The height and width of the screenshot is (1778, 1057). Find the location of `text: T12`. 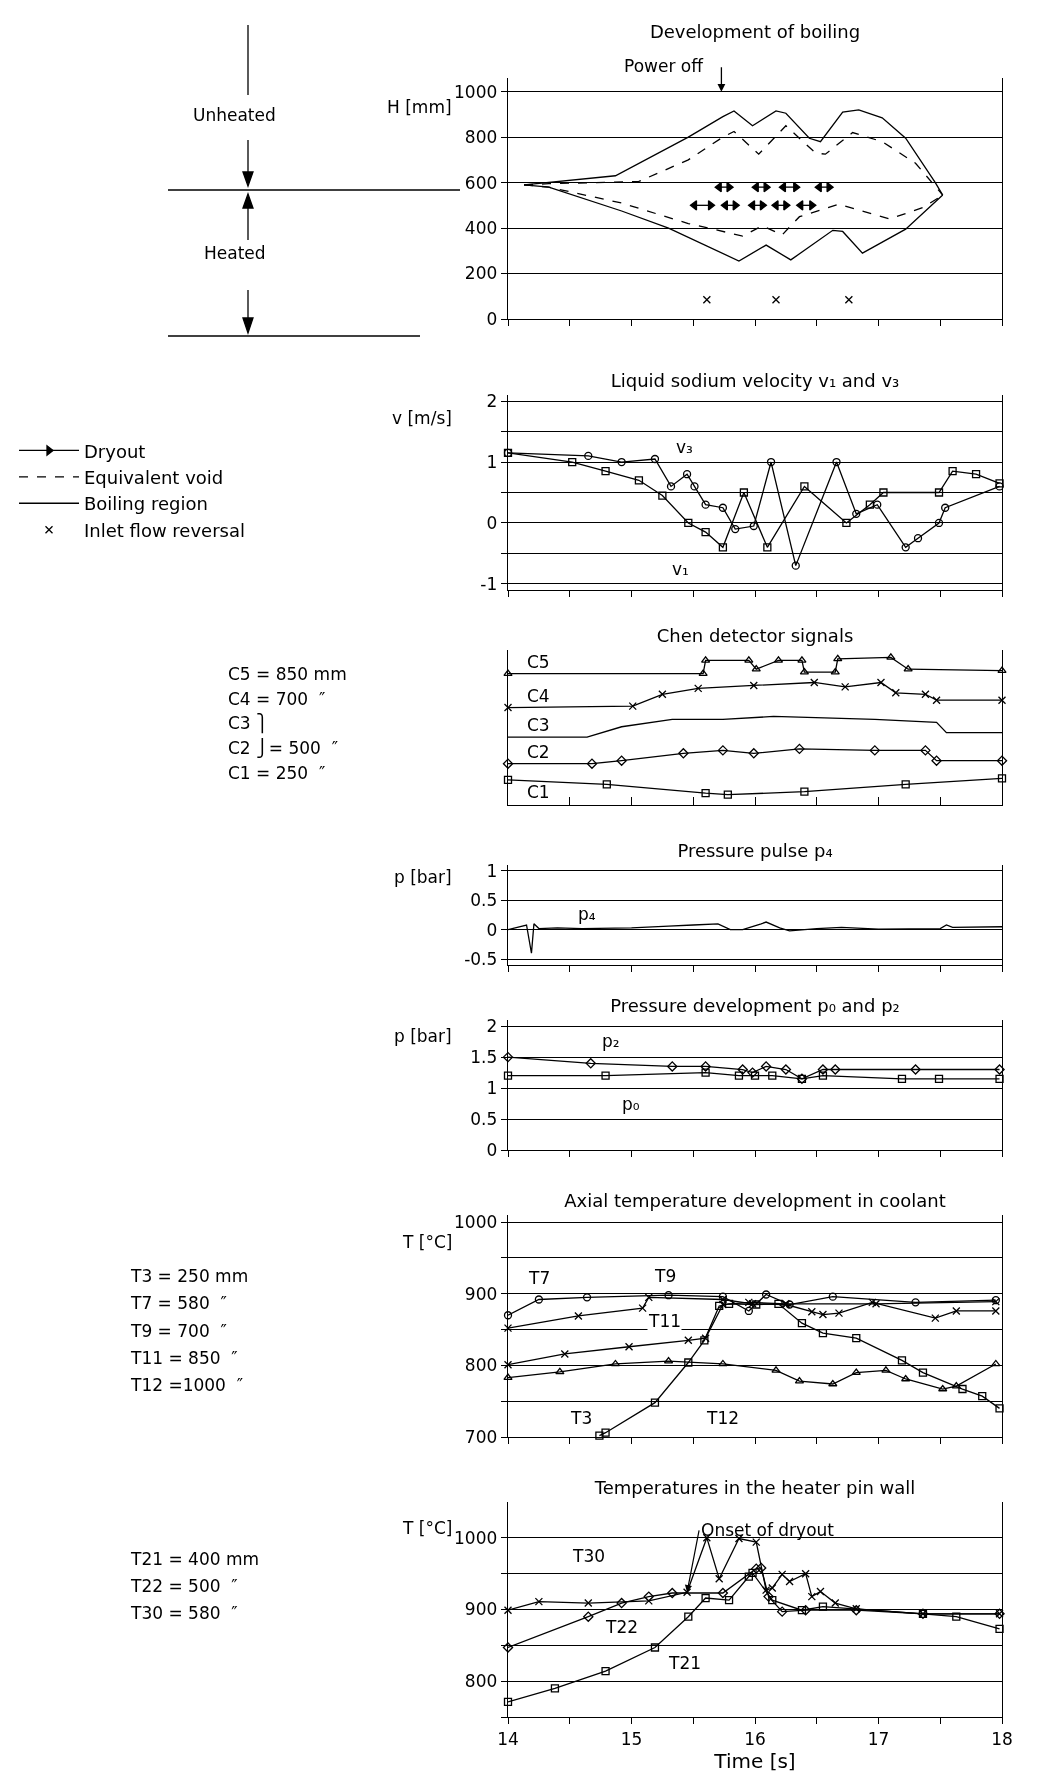

text: T12 is located at coordinates (723, 1418).